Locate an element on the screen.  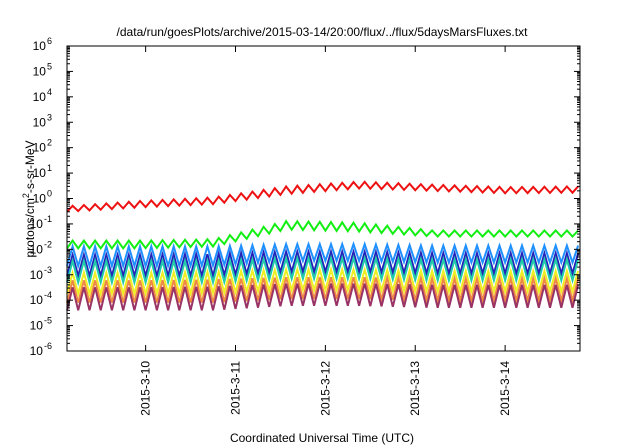
x-axis-label: Coordinated Universal Time (UTC) is located at coordinates (322, 438).